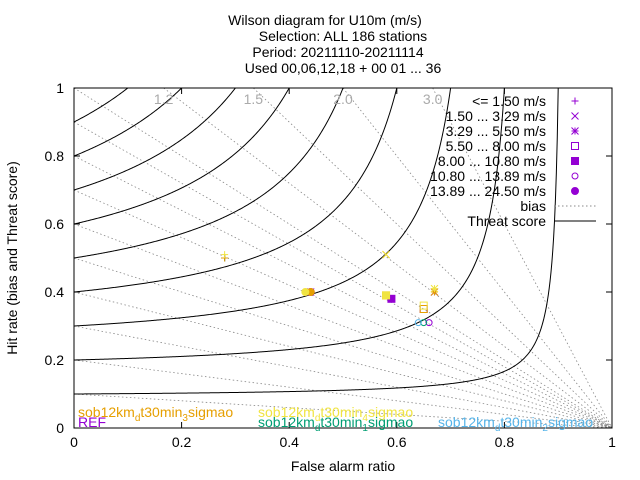  I want to click on legend-marker-2-b, so click(575, 131).